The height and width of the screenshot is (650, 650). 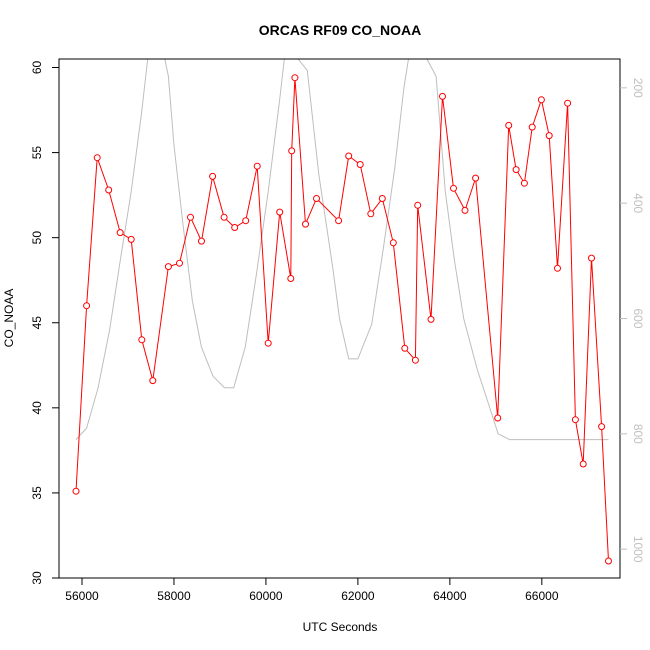 What do you see at coordinates (638, 318) in the screenshot?
I see `y2-tick-label: 600` at bounding box center [638, 318].